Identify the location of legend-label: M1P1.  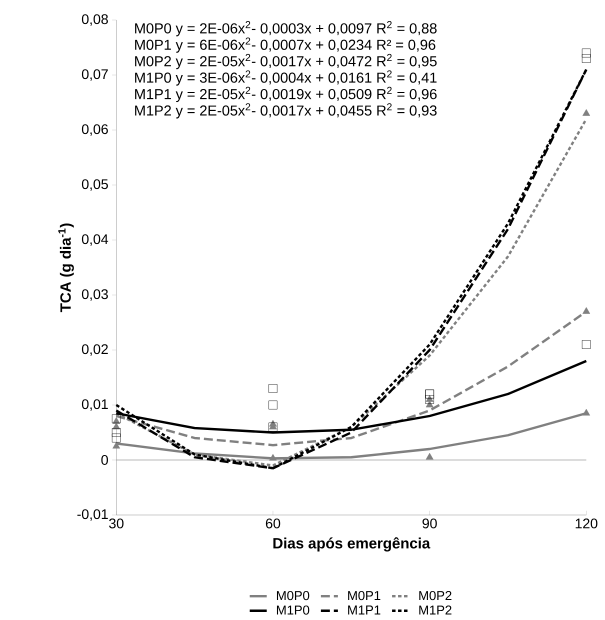
(364, 610).